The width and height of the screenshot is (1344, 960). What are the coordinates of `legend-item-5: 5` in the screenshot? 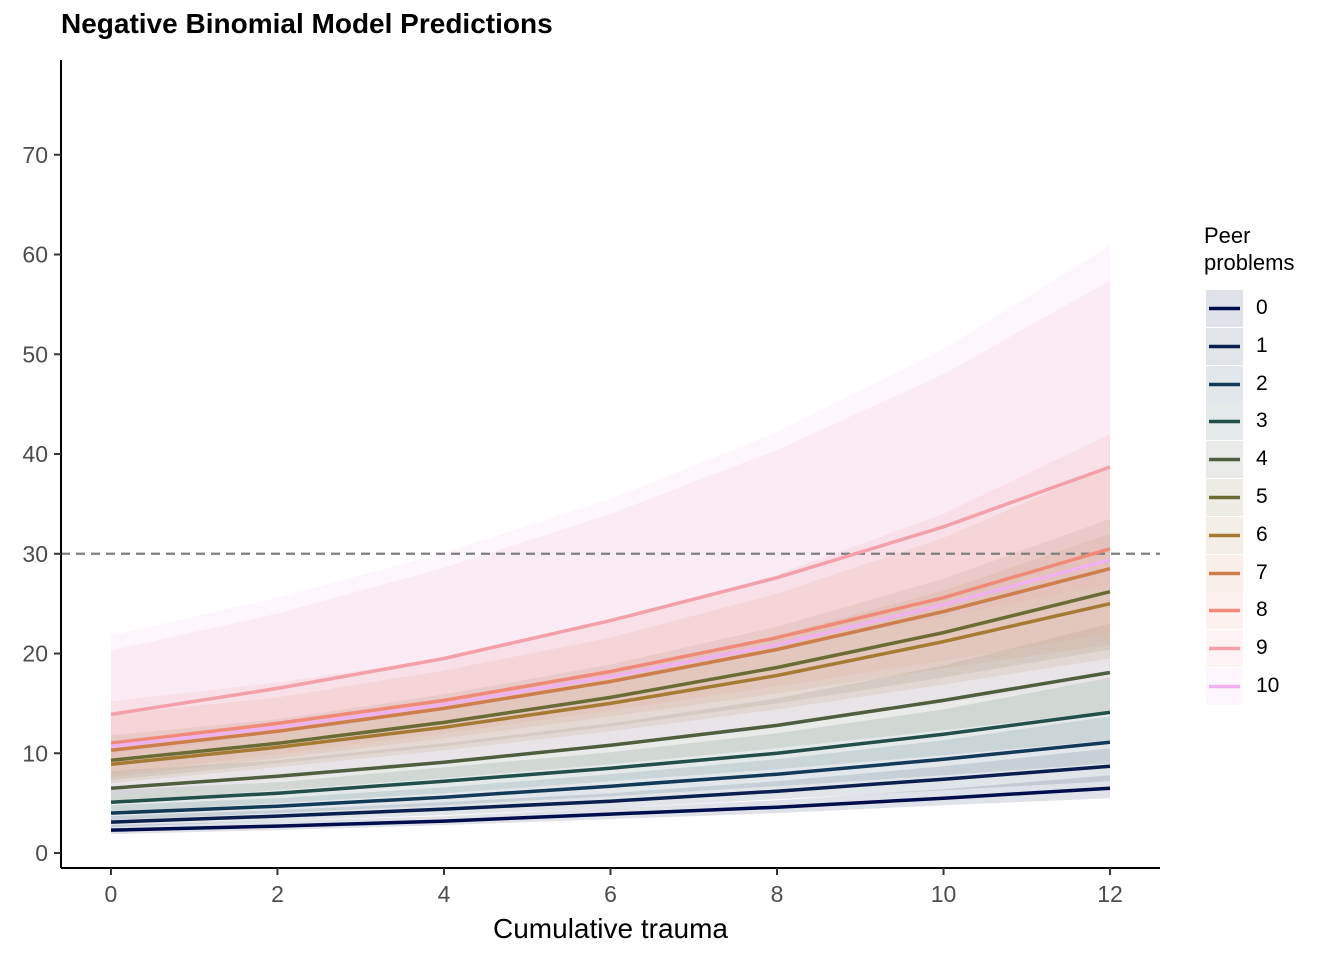 It's located at (1269, 497).